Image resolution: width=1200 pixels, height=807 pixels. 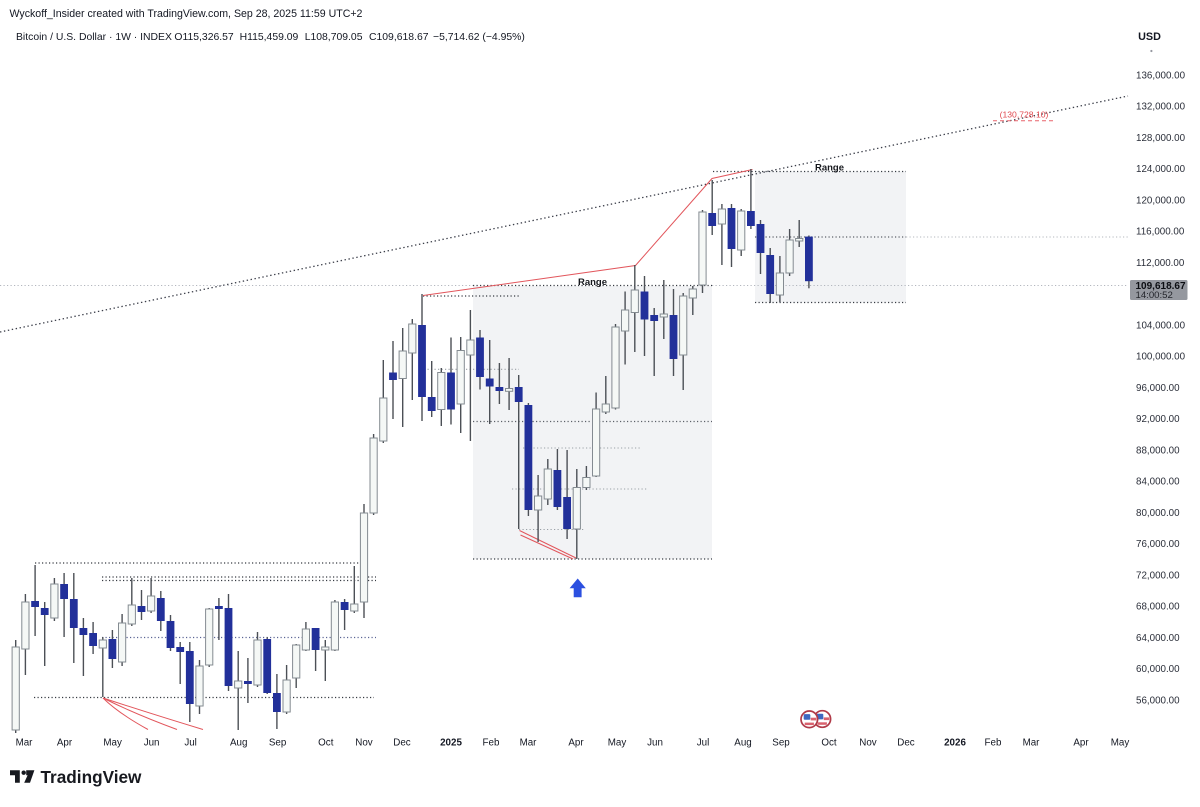 What do you see at coordinates (1158, 607) in the screenshot?
I see `svg-text: 68,000.00` at bounding box center [1158, 607].